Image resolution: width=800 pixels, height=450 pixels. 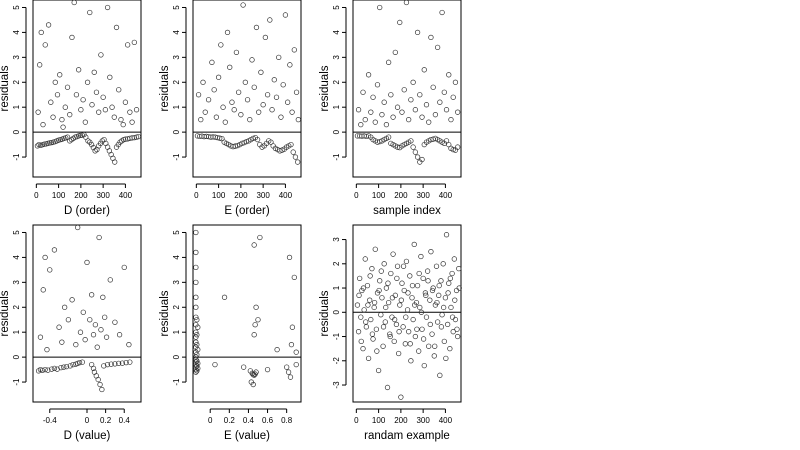 I want to click on x-axis-label: randam example, so click(x=407, y=436).